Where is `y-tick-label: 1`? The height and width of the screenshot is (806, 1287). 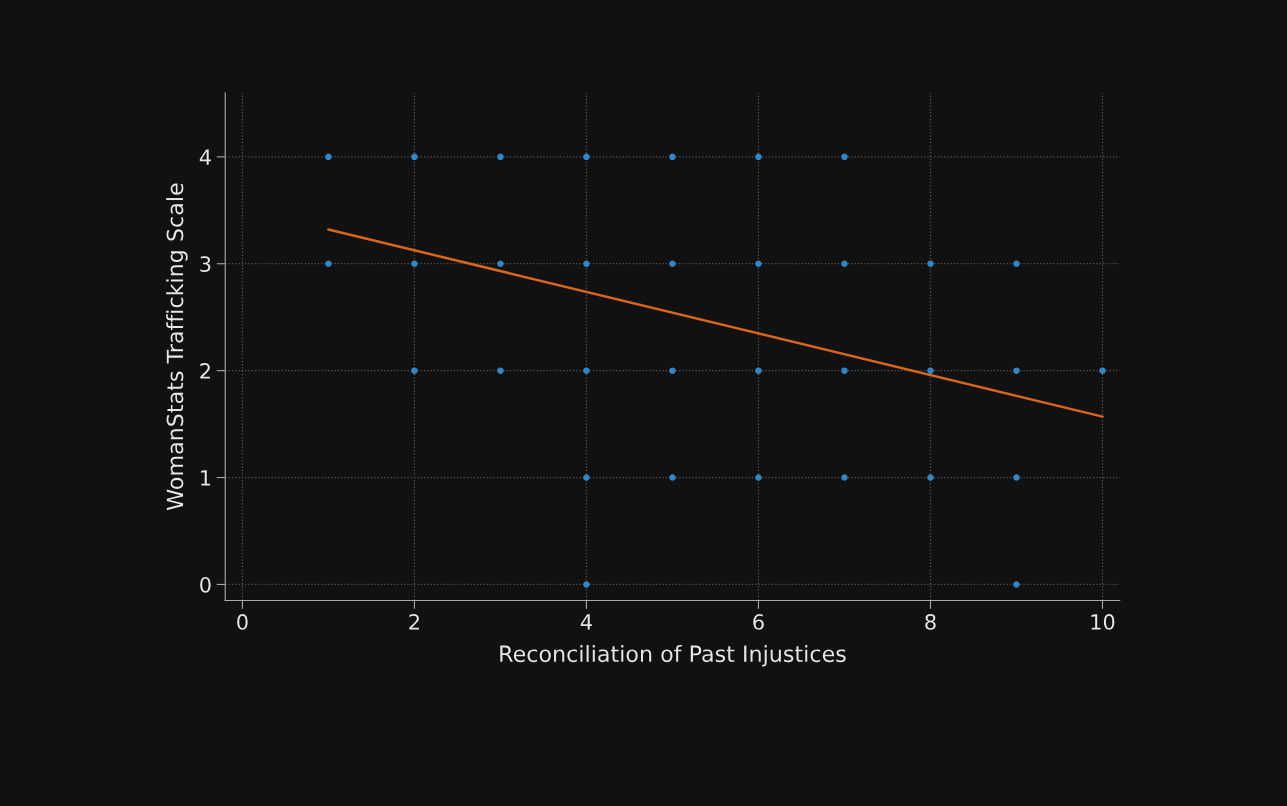 y-tick-label: 1 is located at coordinates (206, 478).